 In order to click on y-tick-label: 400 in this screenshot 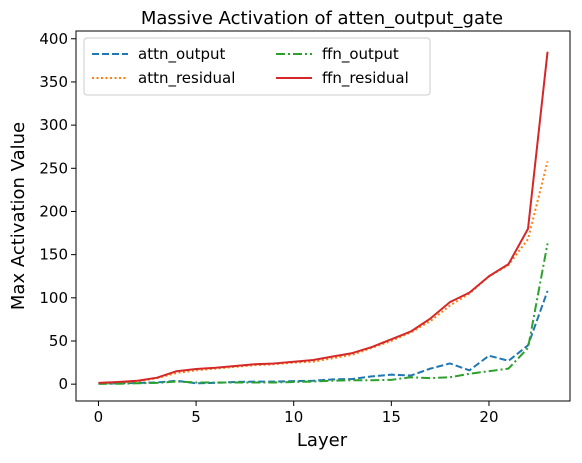, I will do `click(53, 39)`.